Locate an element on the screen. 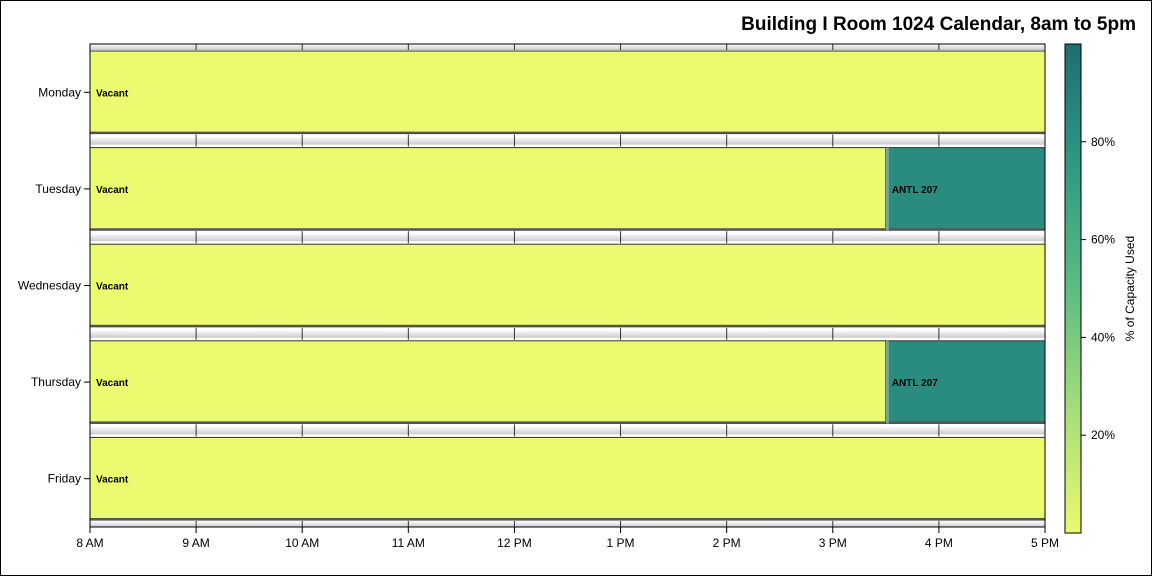 Image resolution: width=1152 pixels, height=576 pixels. x-tick-label: 12 PM is located at coordinates (514, 543).